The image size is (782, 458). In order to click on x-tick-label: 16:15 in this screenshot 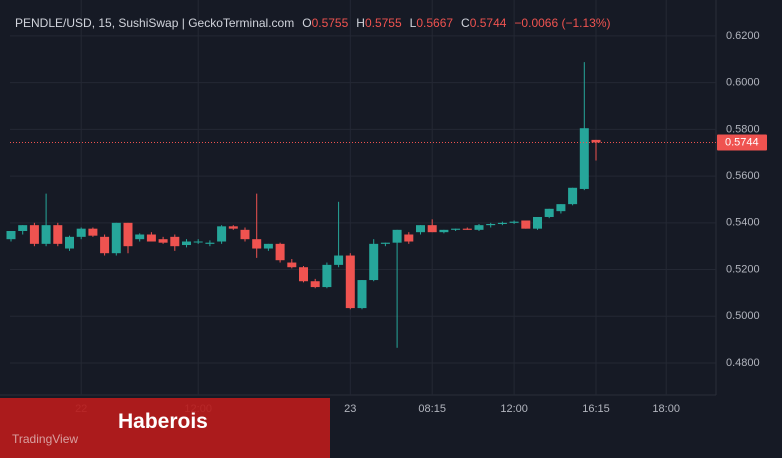, I will do `click(596, 409)`.